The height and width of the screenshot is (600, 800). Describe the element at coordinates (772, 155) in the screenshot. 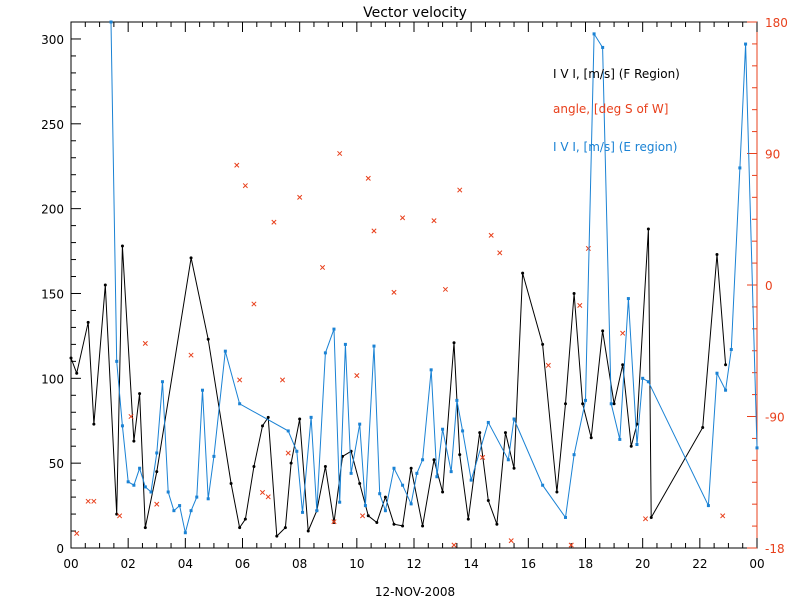

I see `y-right-tick-label: 90` at that location.